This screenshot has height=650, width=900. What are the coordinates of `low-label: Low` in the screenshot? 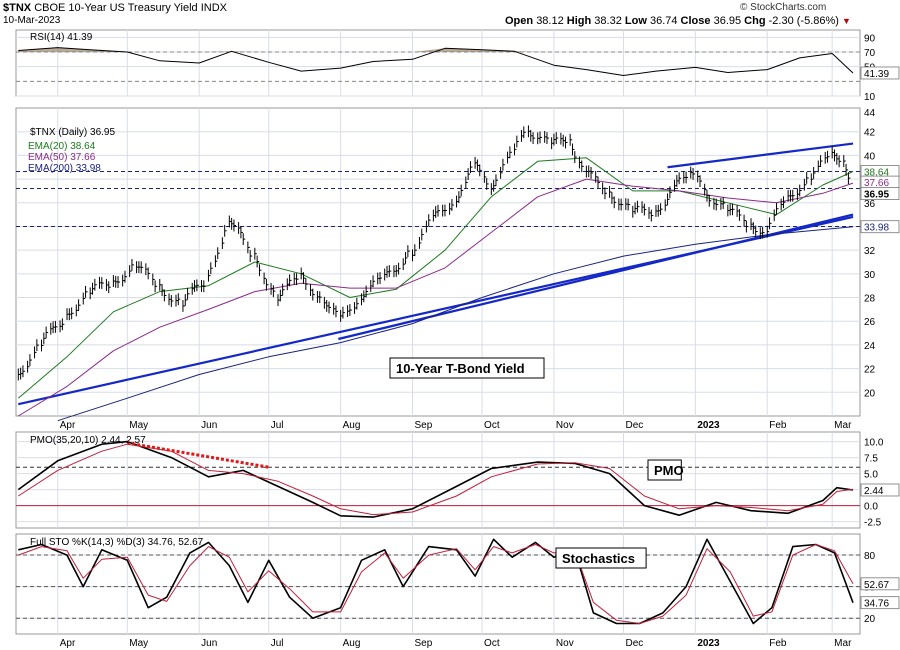 It's located at (635, 21).